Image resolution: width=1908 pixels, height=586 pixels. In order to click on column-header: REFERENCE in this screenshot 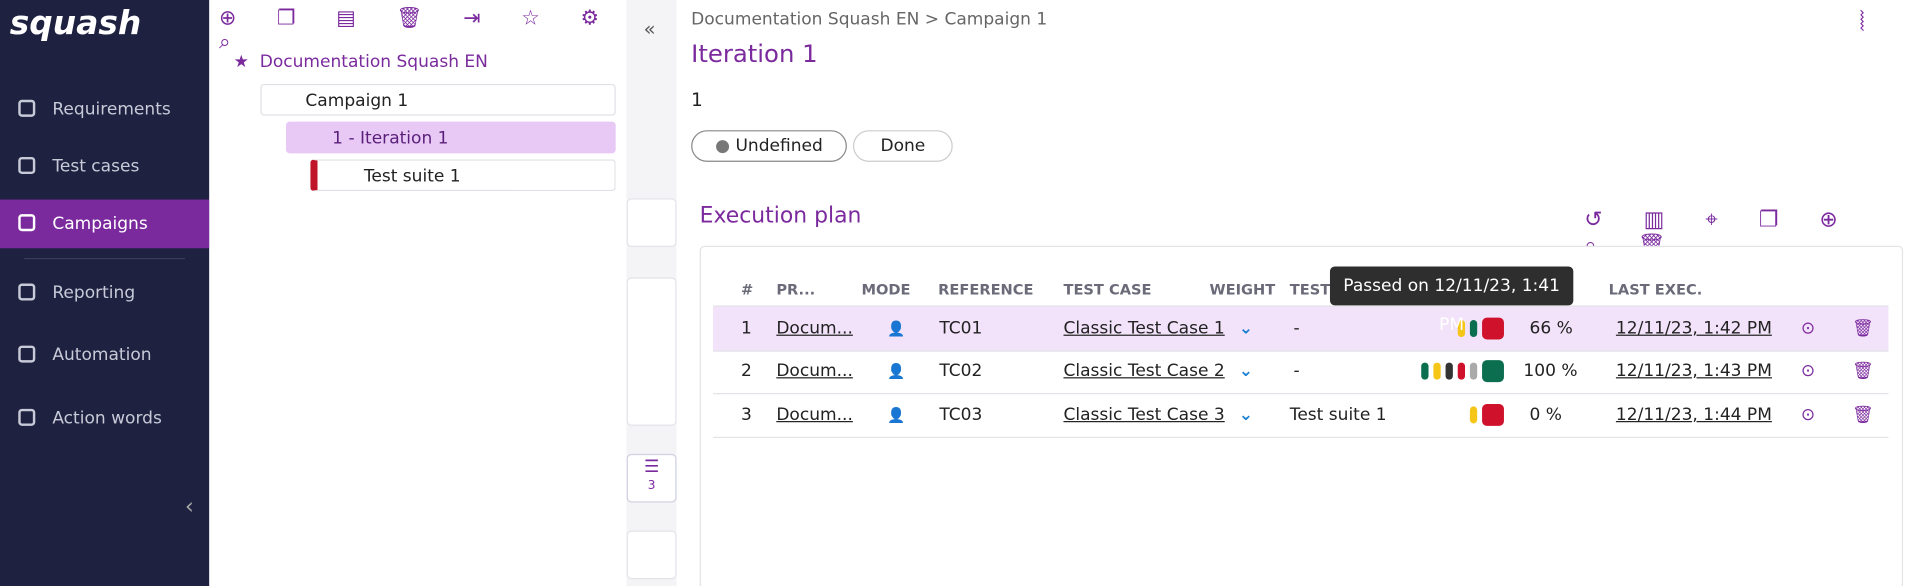, I will do `click(986, 290)`.